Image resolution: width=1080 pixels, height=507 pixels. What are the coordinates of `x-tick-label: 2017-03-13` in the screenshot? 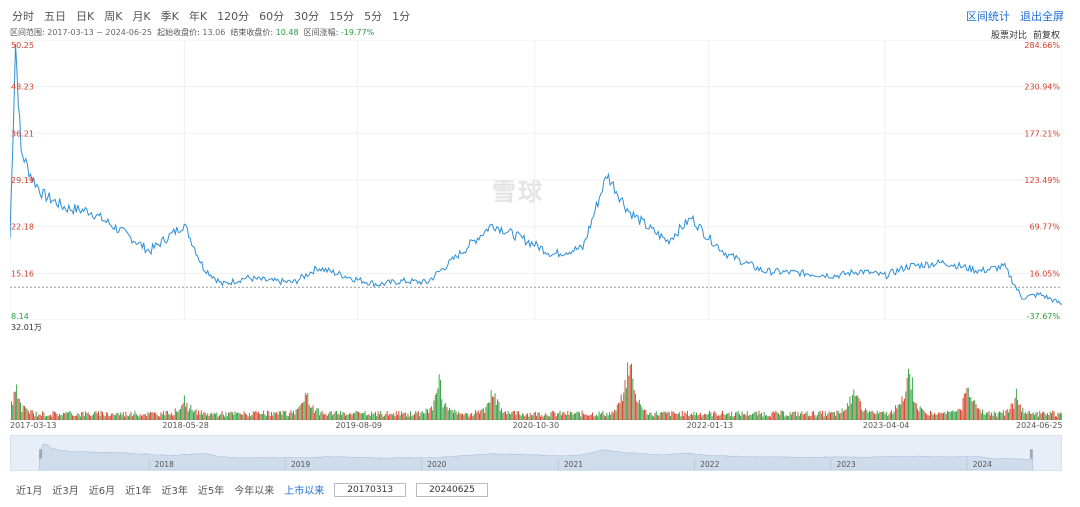 It's located at (33, 425).